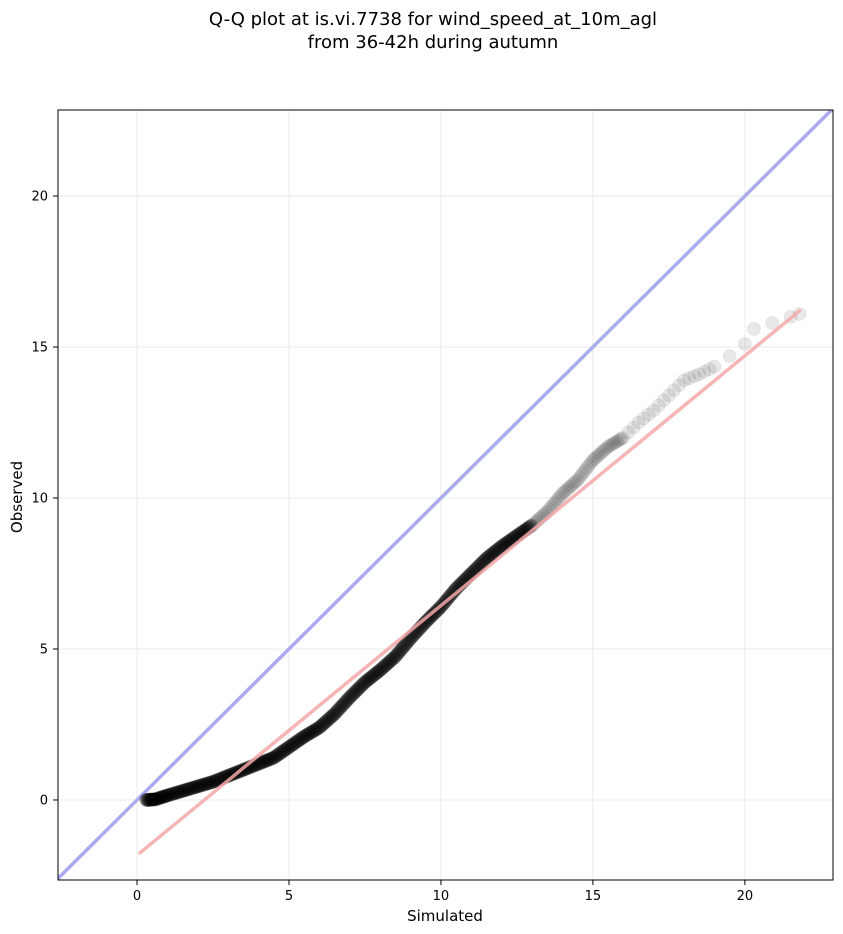 Image resolution: width=843 pixels, height=934 pixels. What do you see at coordinates (593, 896) in the screenshot?
I see `x-tick-label-3: 15` at bounding box center [593, 896].